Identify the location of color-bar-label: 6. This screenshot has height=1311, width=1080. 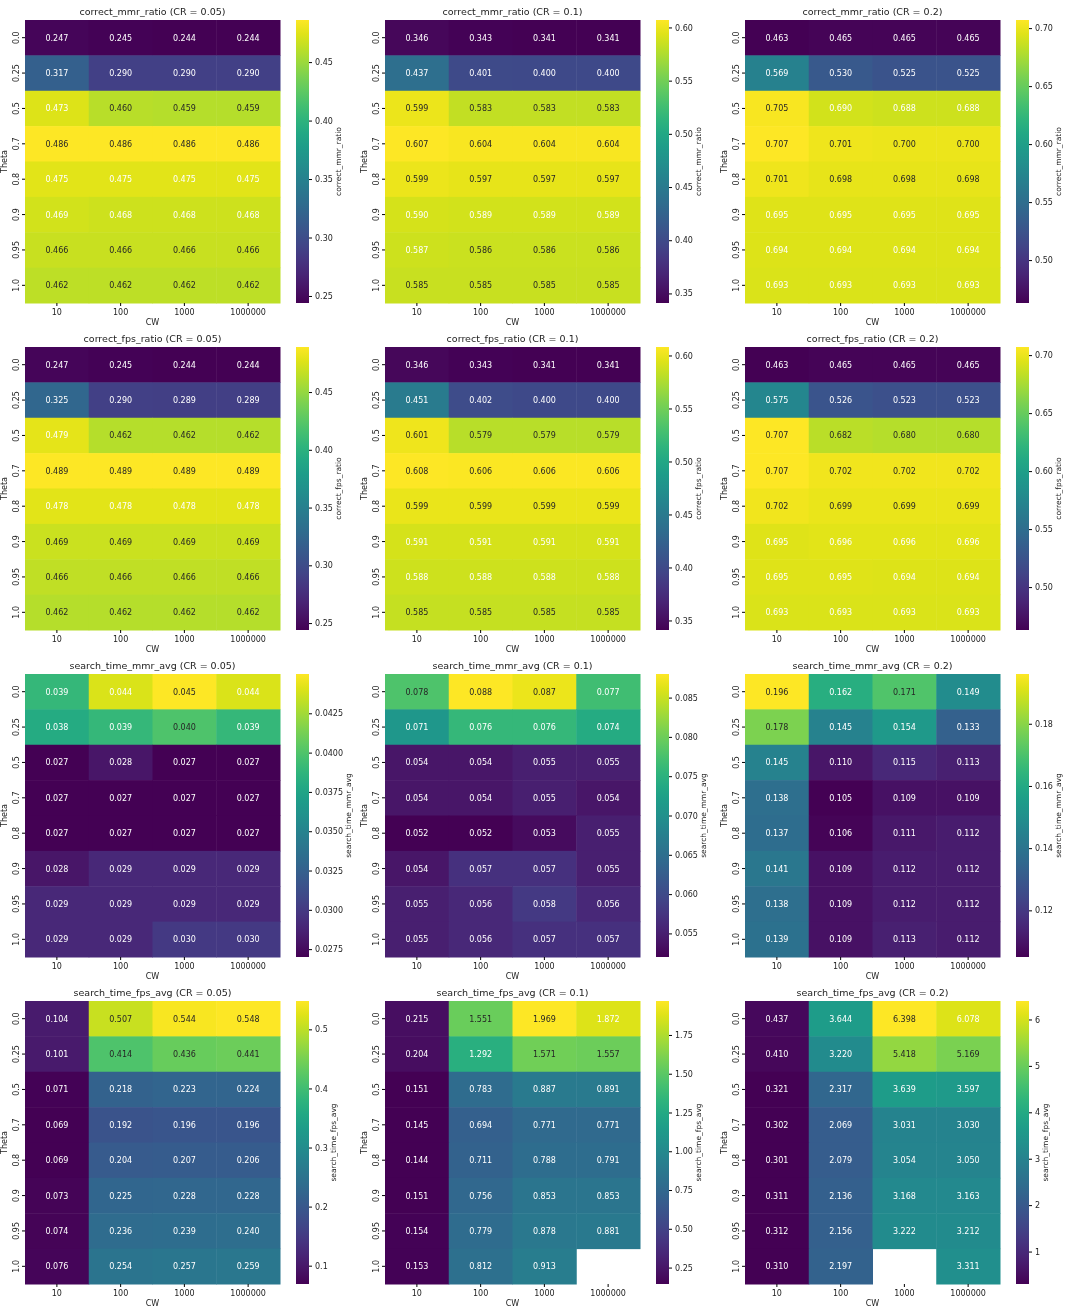
(1038, 1020).